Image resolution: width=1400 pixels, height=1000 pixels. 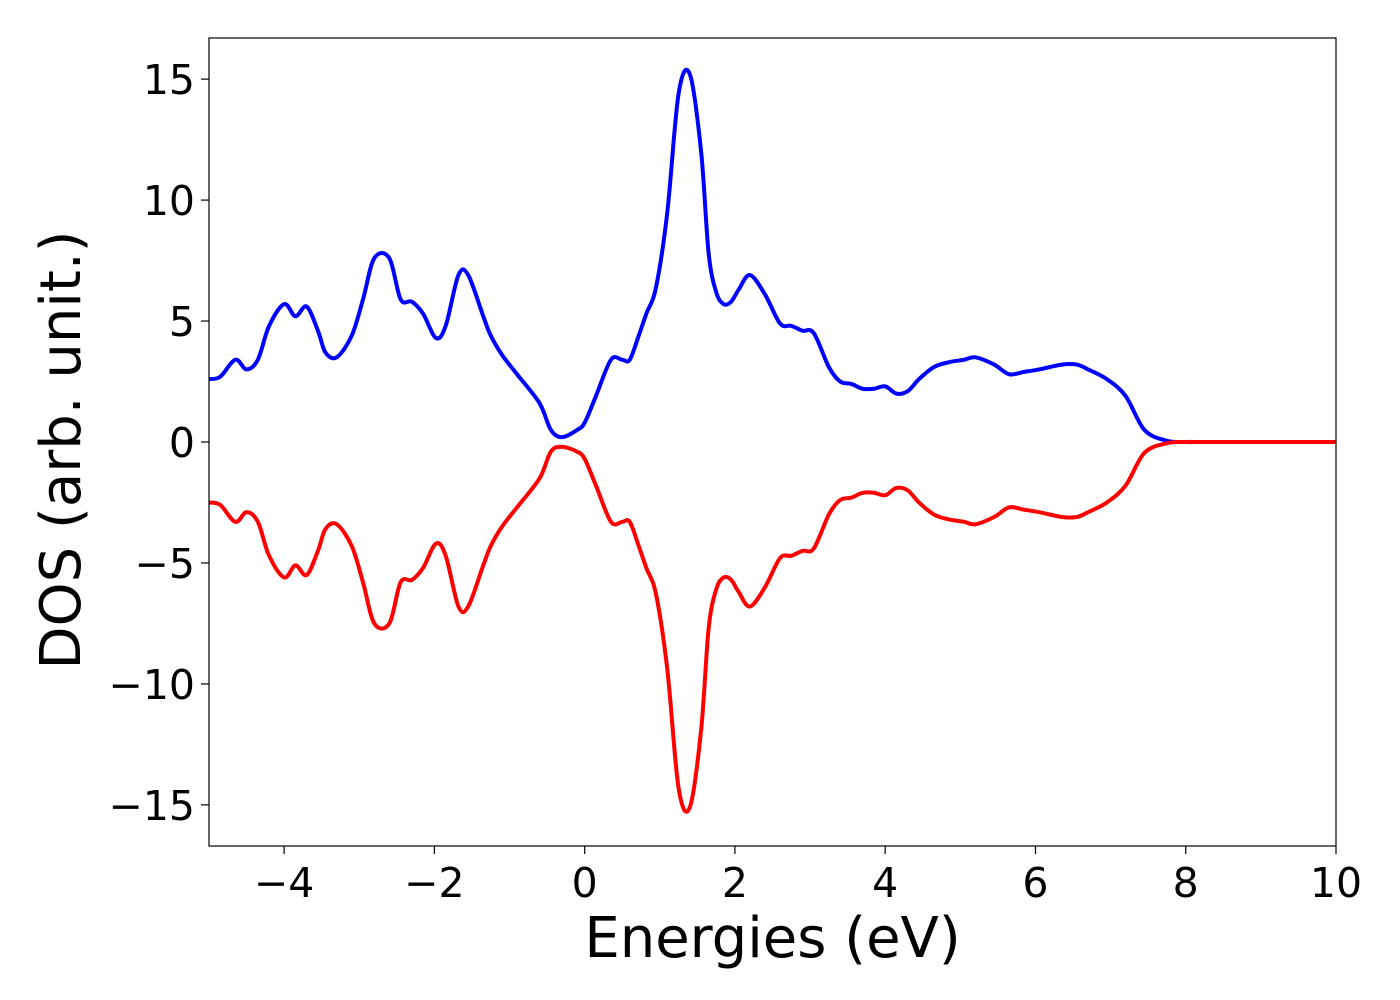 What do you see at coordinates (735, 883) in the screenshot?
I see `x-tick-label: 2` at bounding box center [735, 883].